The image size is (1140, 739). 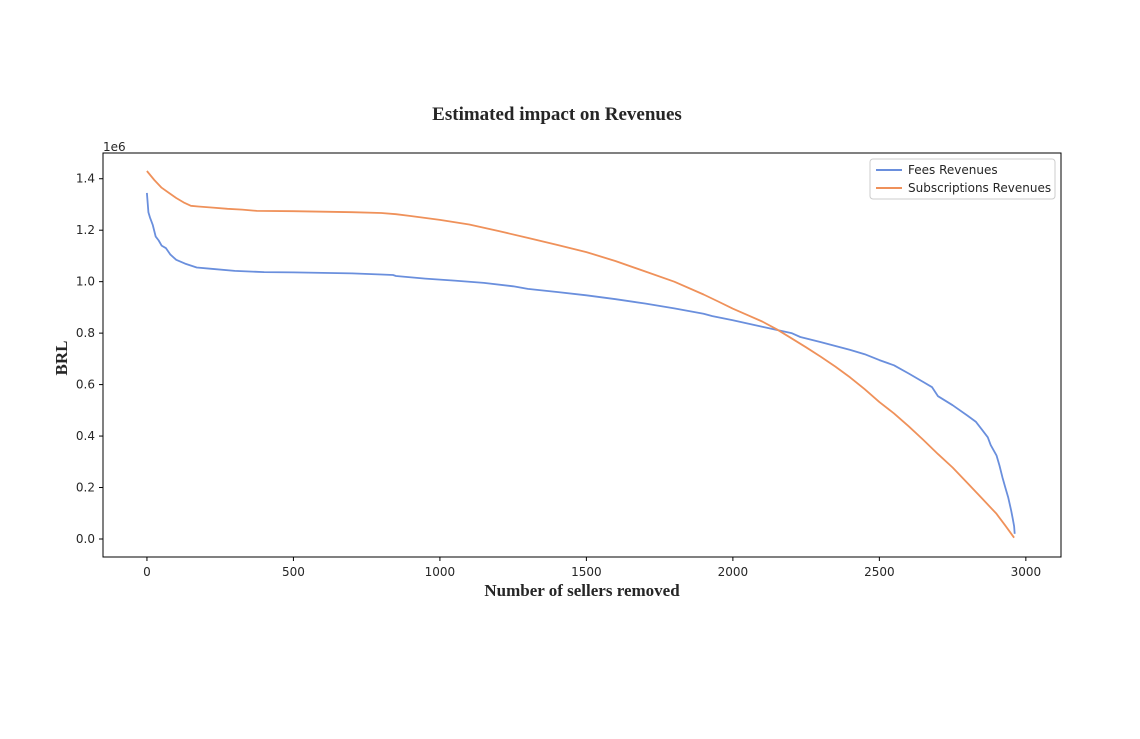 I want to click on chart-title: Estimated impact on Revenues, so click(x=557, y=114).